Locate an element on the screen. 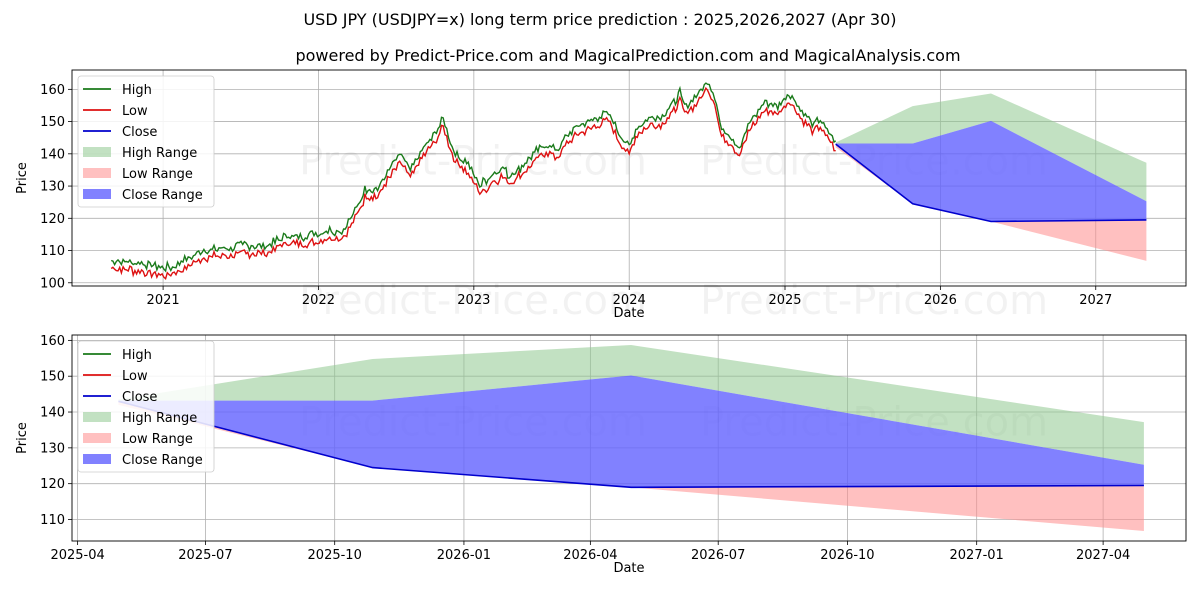 This screenshot has width=1200, height=600. x-tick-label: 2023 is located at coordinates (473, 300).